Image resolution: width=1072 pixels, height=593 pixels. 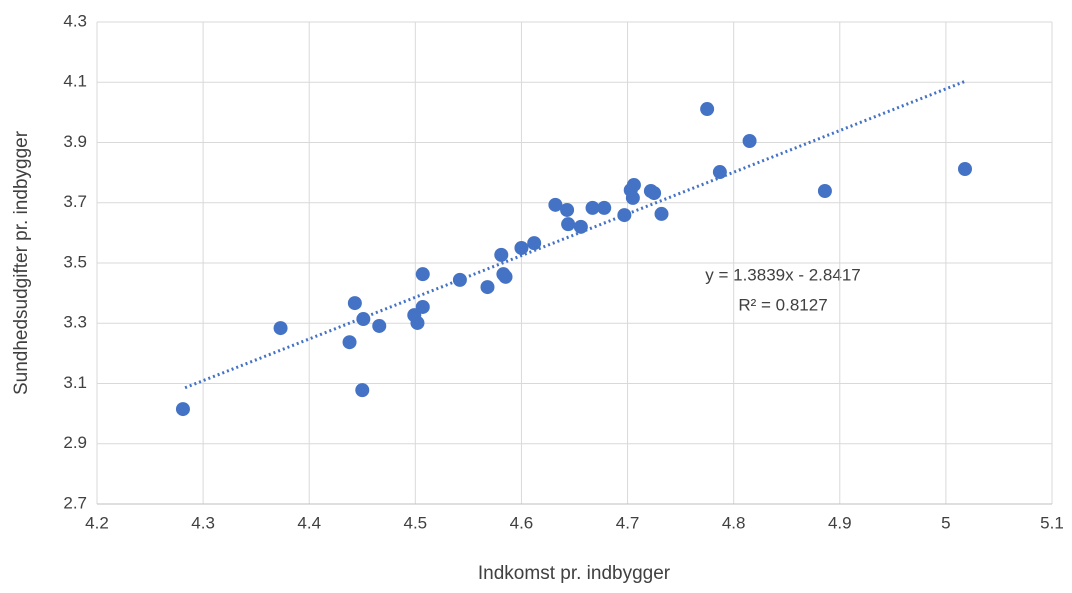 What do you see at coordinates (840, 522) in the screenshot?
I see `x-tick-label: 4.9` at bounding box center [840, 522].